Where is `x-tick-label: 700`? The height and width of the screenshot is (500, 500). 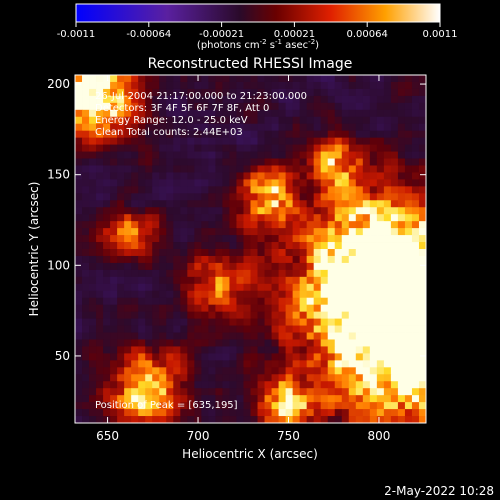 x-tick-label: 700 is located at coordinates (198, 436).